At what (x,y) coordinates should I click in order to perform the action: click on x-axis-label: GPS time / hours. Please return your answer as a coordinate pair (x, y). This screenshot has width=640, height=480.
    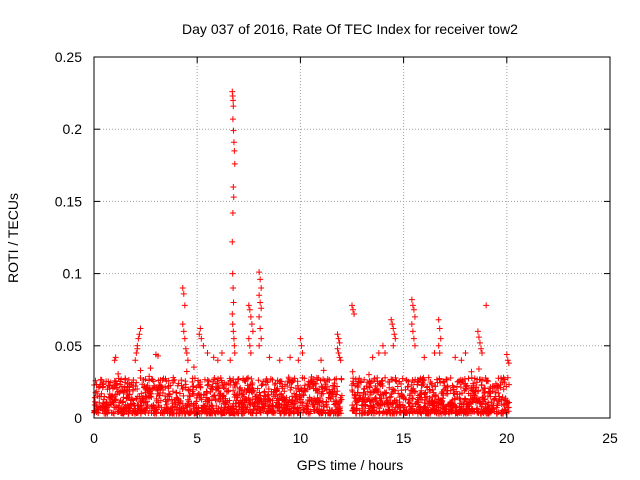
    Looking at the image, I should click on (350, 465).